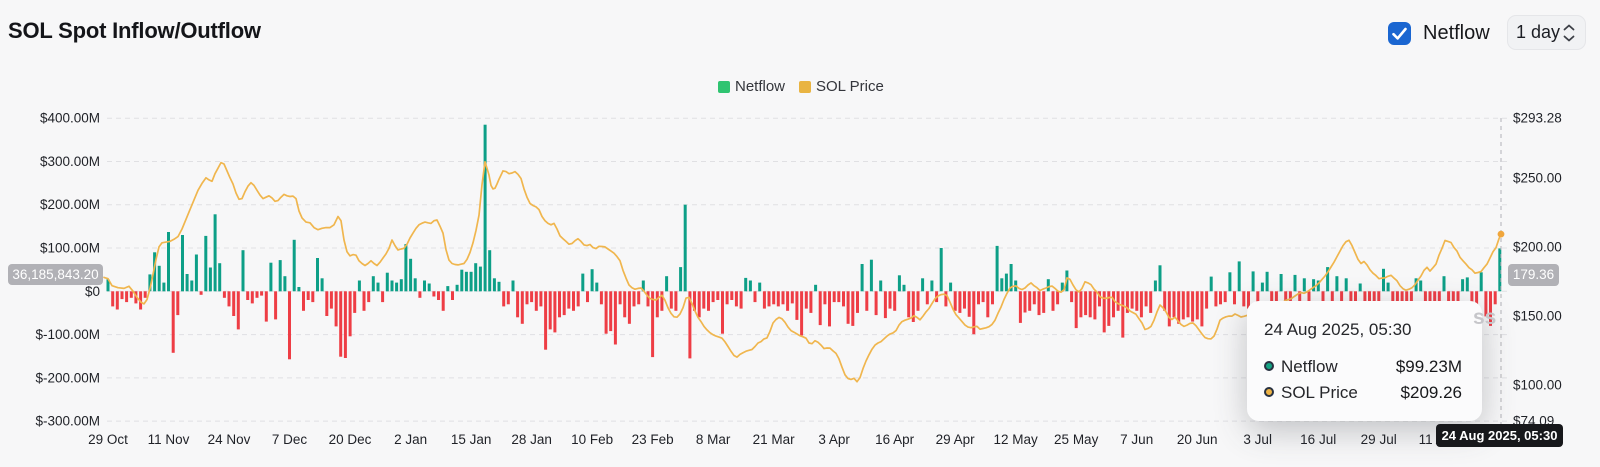  What do you see at coordinates (1318, 439) in the screenshot?
I see `svg-text: 16 Jul` at bounding box center [1318, 439].